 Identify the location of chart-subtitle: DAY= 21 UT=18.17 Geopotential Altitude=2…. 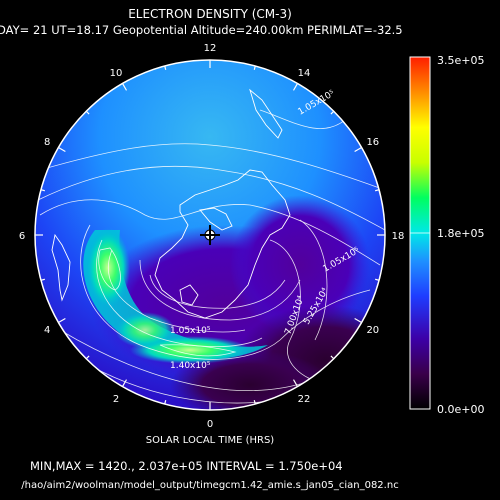
(201, 30).